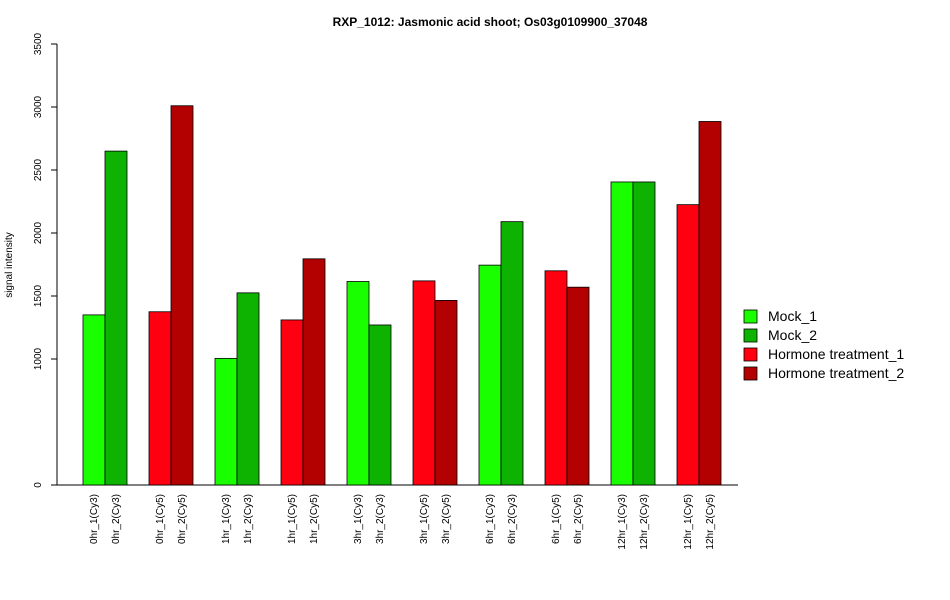  I want to click on x-tick-label: 0hr_2(Cy5), so click(182, 519).